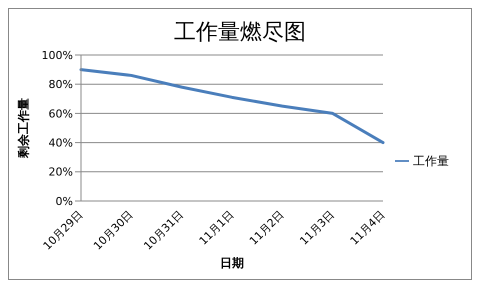 This screenshot has height=288, width=480. Describe the element at coordinates (60, 85) in the screenshot. I see `y-tick-label: 80%` at that location.